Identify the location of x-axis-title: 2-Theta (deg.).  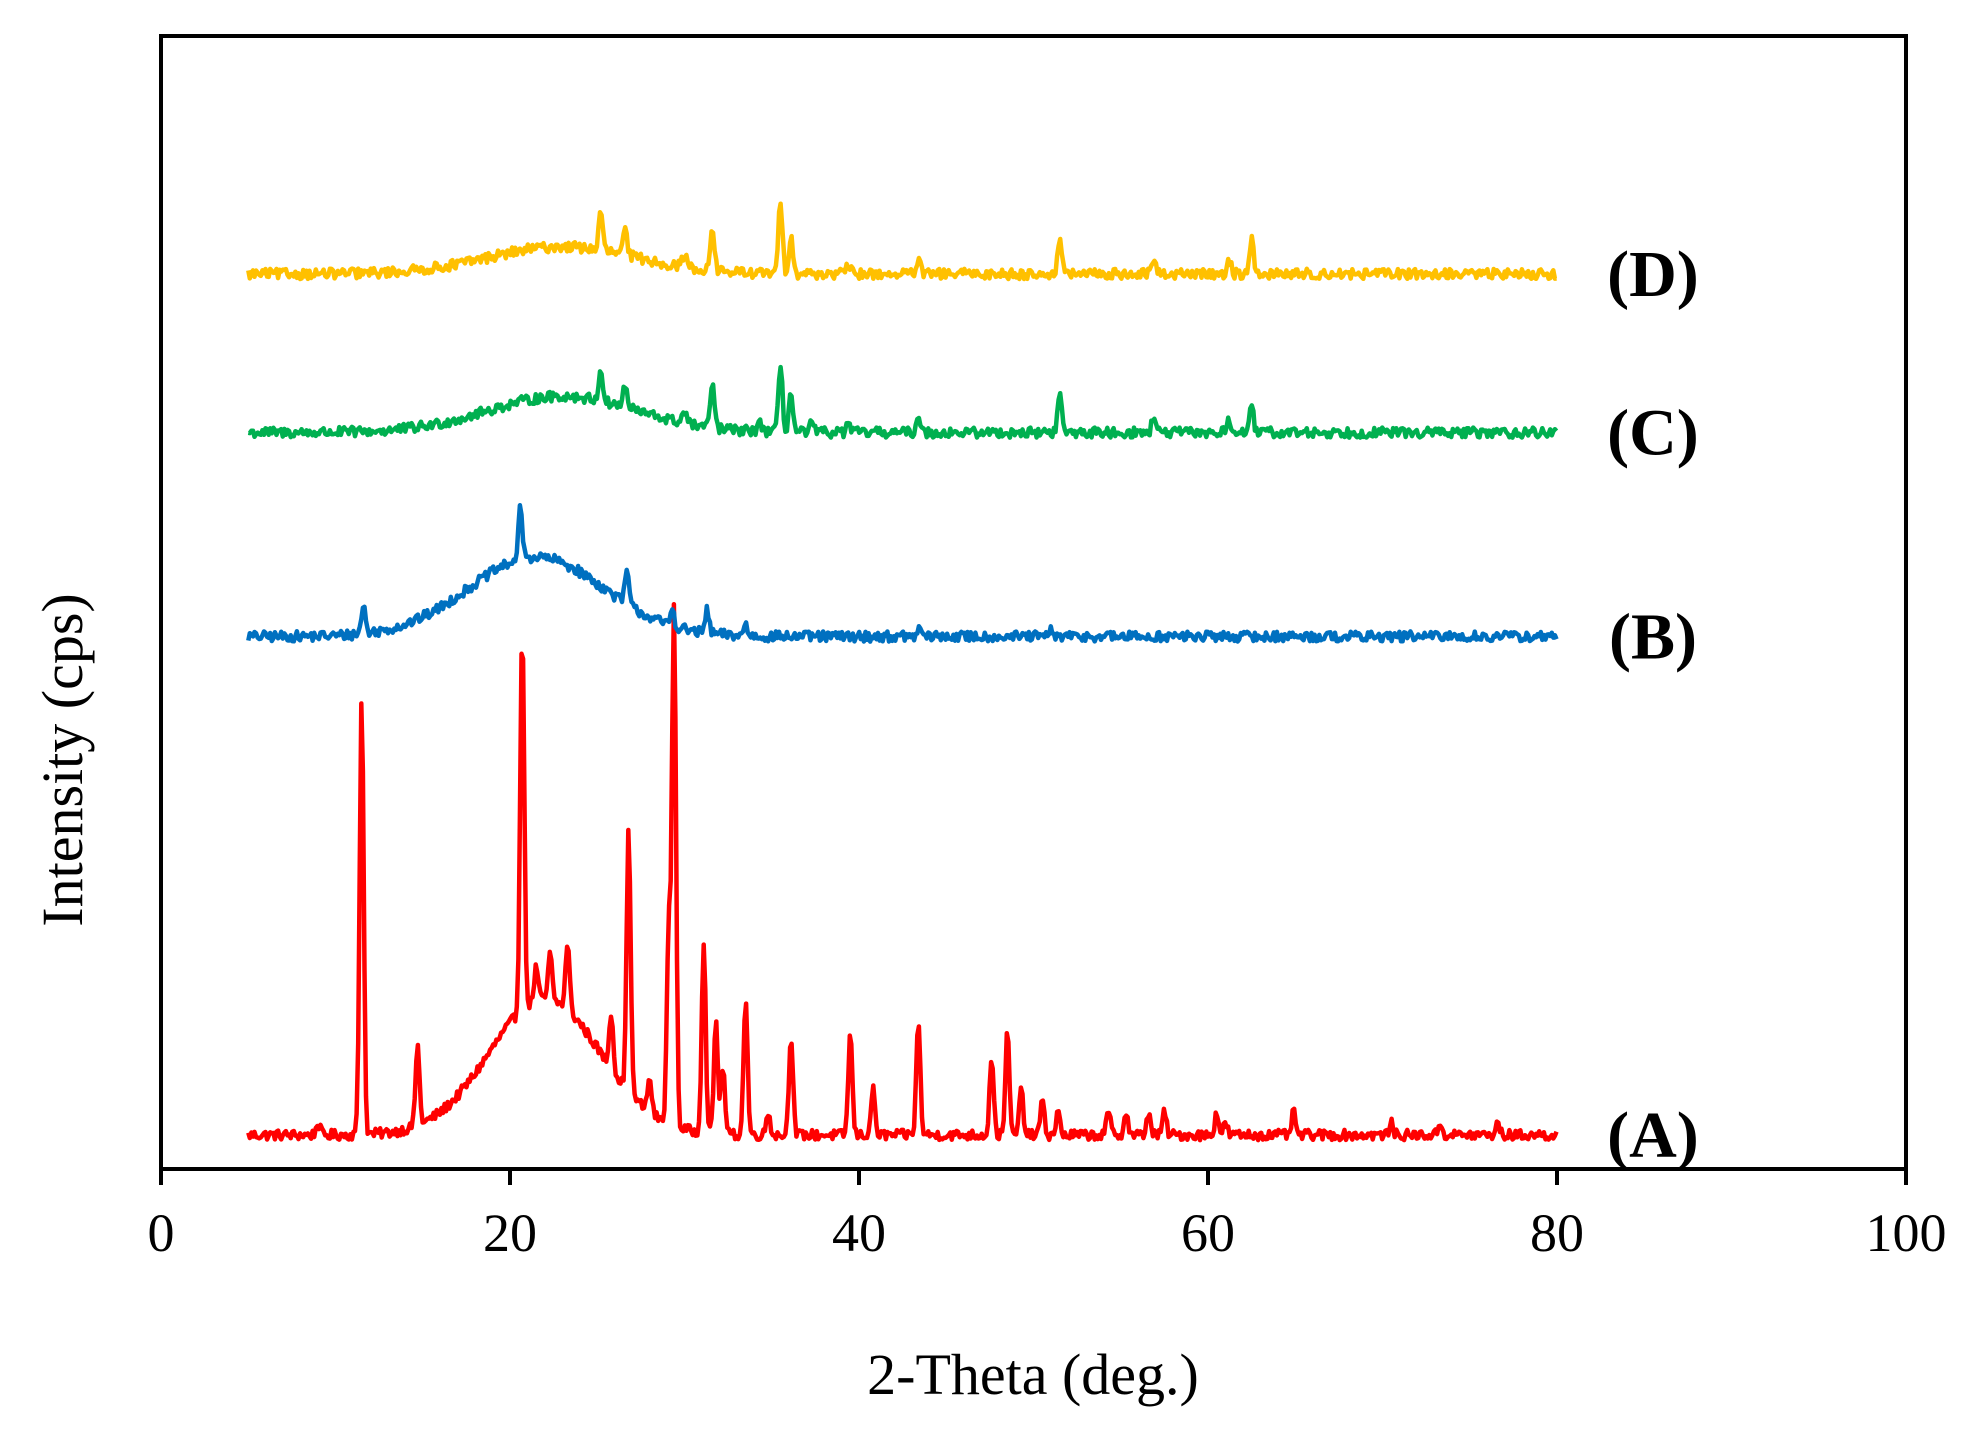
(1033, 1374).